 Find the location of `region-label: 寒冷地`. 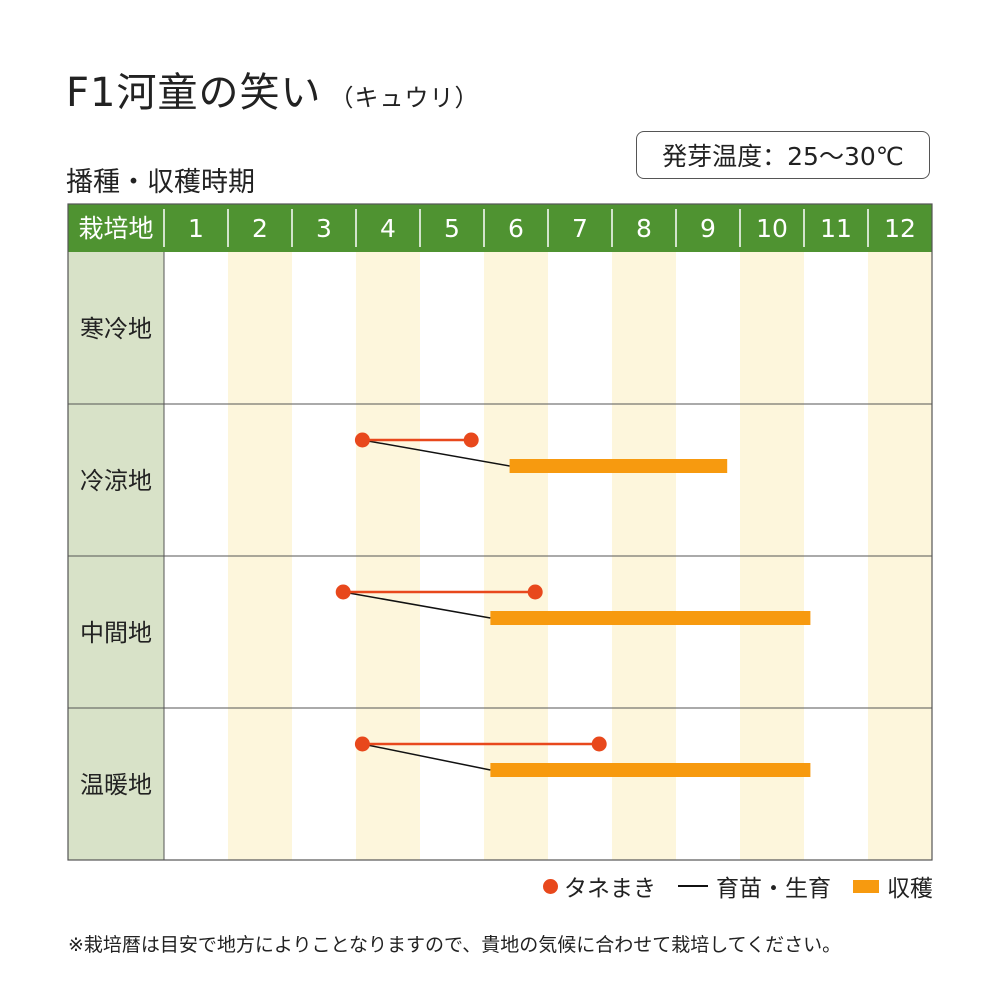

region-label: 寒冷地 is located at coordinates (116, 329).